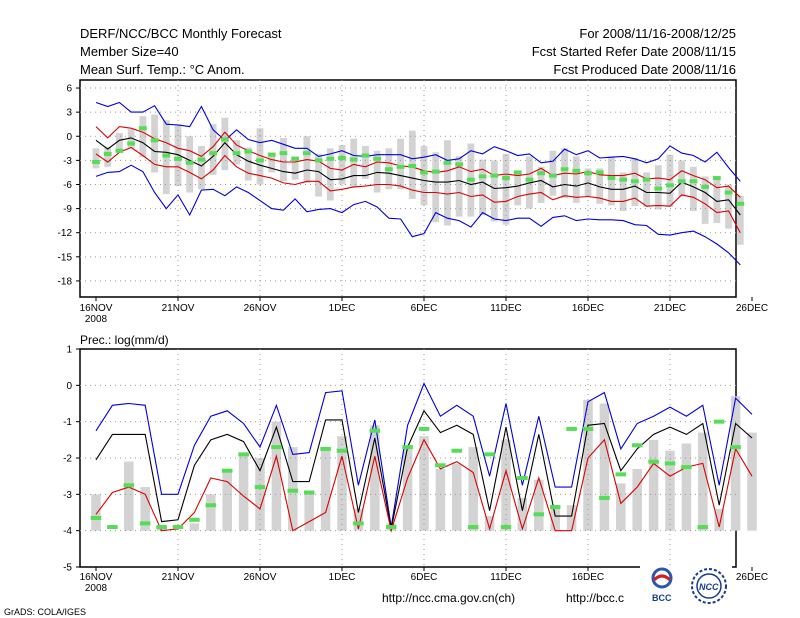  What do you see at coordinates (663, 586) in the screenshot?
I see `bcc-logo: BCC` at bounding box center [663, 586].